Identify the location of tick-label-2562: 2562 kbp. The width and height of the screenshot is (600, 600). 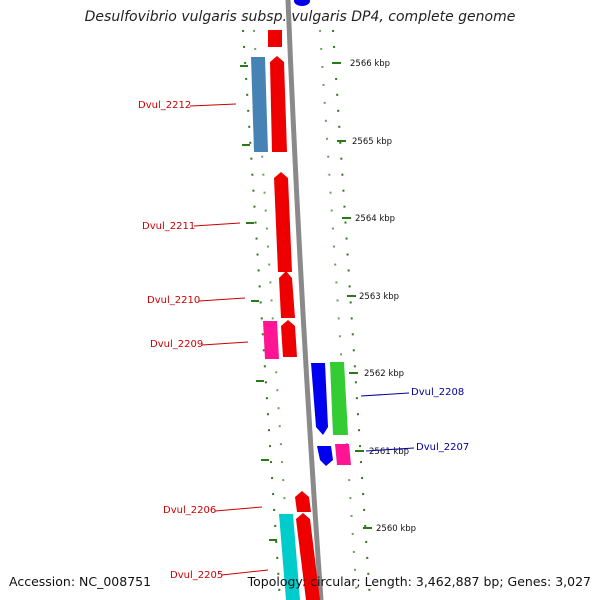
(384, 374).